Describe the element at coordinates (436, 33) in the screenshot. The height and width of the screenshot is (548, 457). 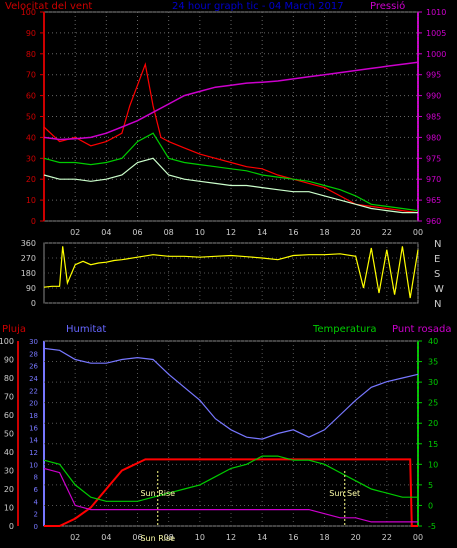
I see `pressure-tick-label: 1005` at that location.